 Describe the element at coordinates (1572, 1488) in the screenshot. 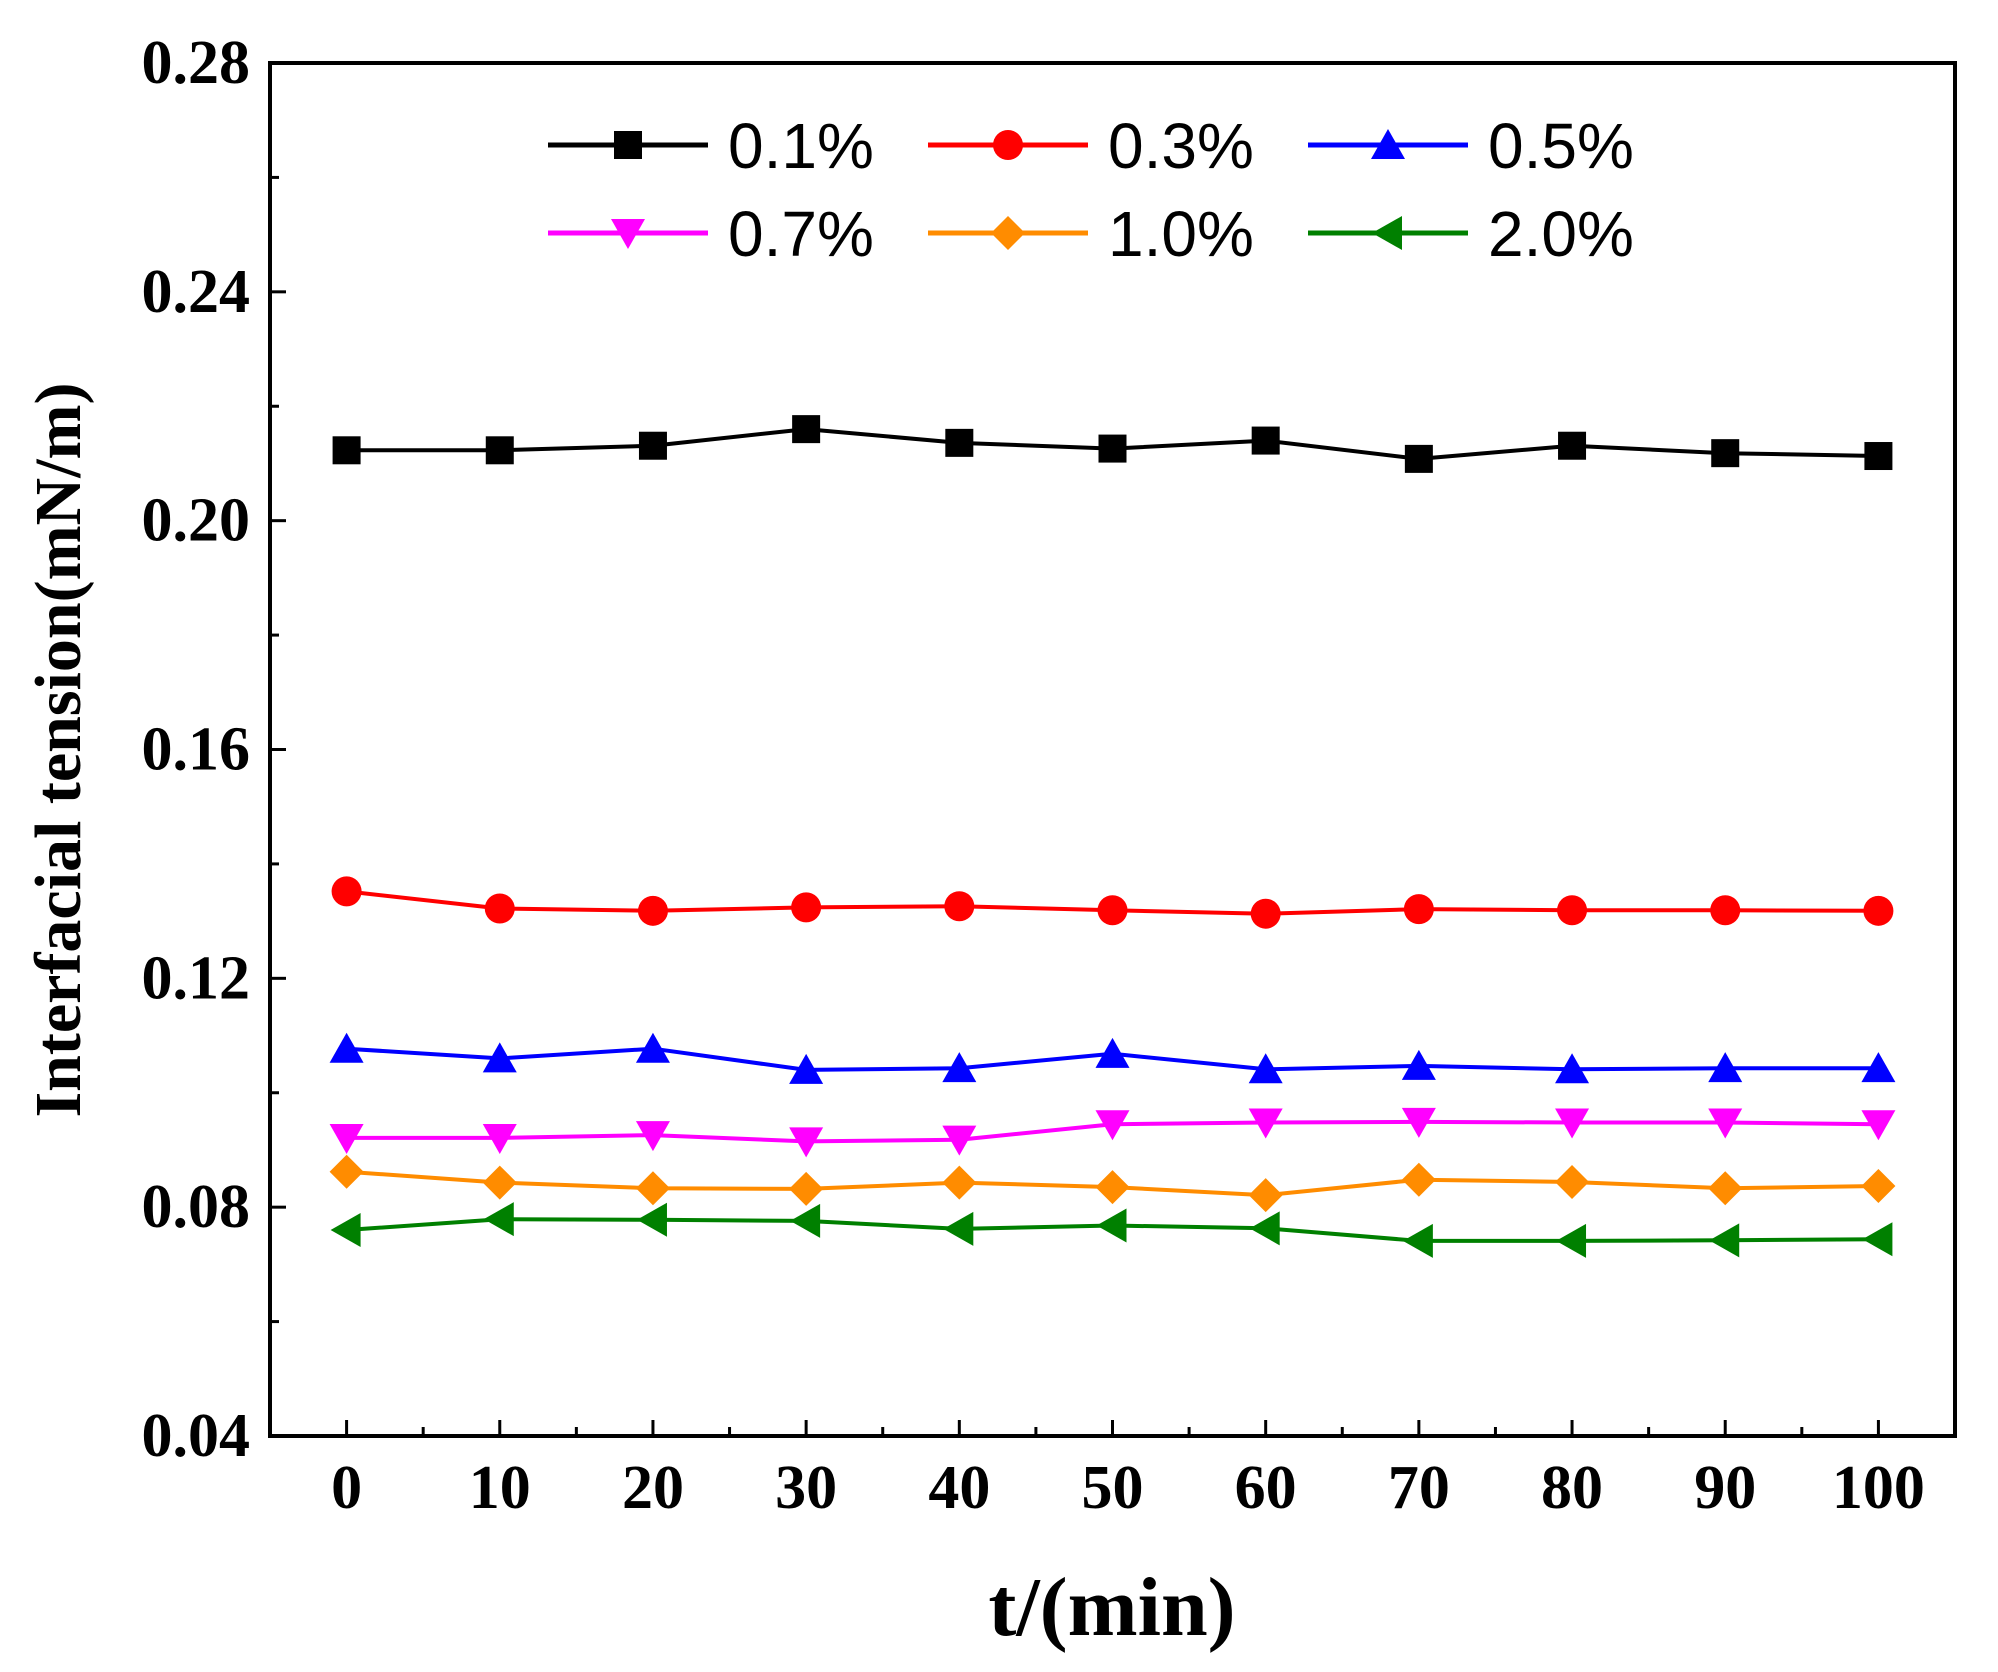

I see `x-tick-label: 80` at that location.